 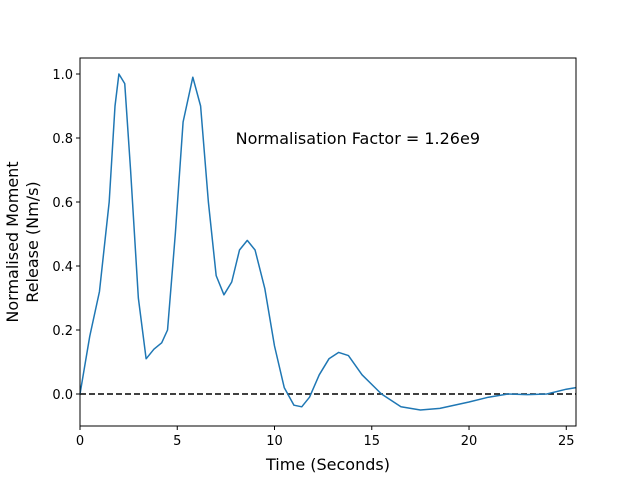 I want to click on y-tick-label: 0.0, so click(x=62, y=395).